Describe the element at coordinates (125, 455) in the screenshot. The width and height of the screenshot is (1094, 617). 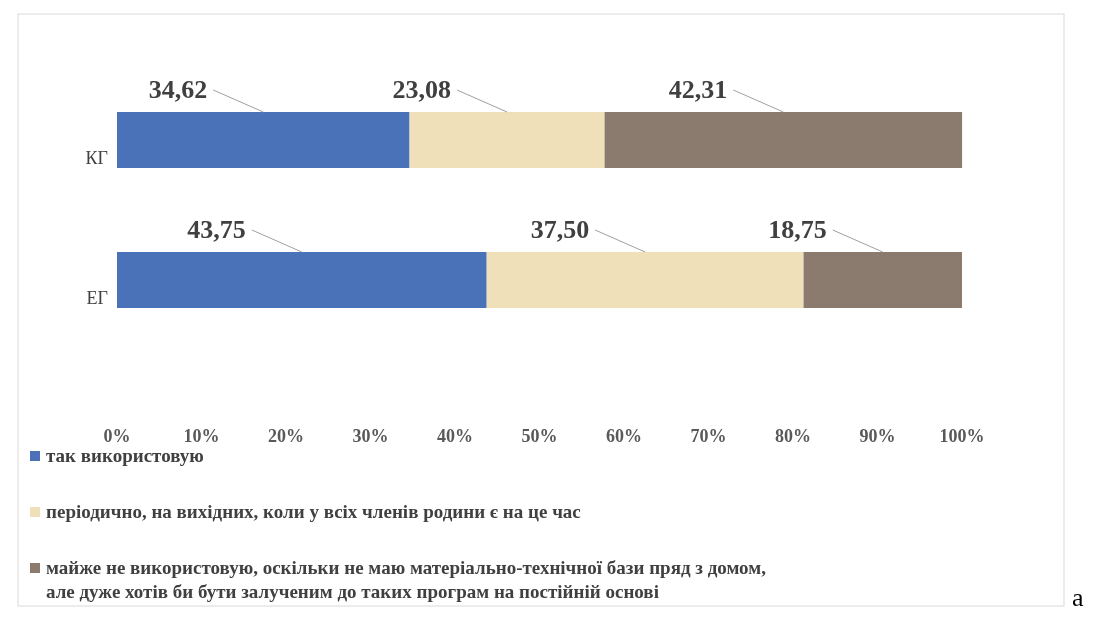
I see `legend-label: так використовую` at that location.